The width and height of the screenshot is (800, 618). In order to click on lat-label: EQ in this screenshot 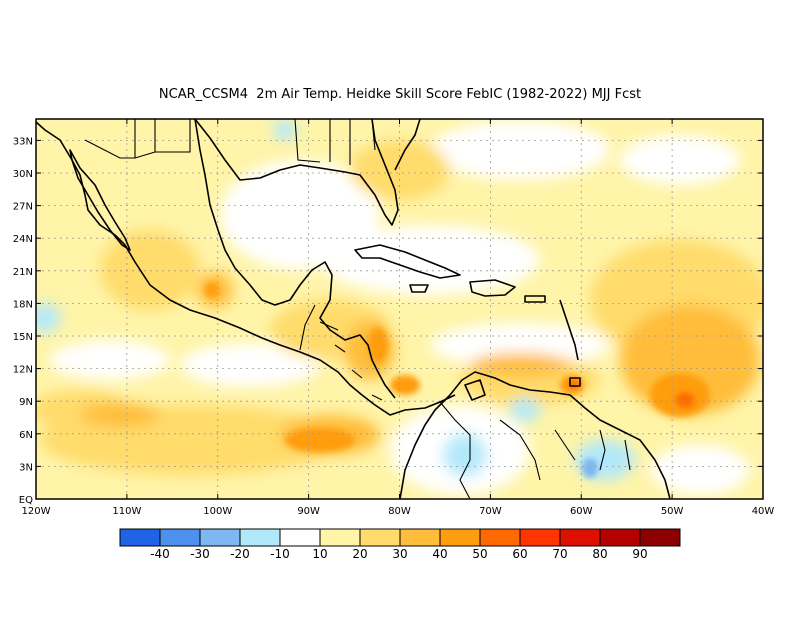, I will do `click(26, 500)`.